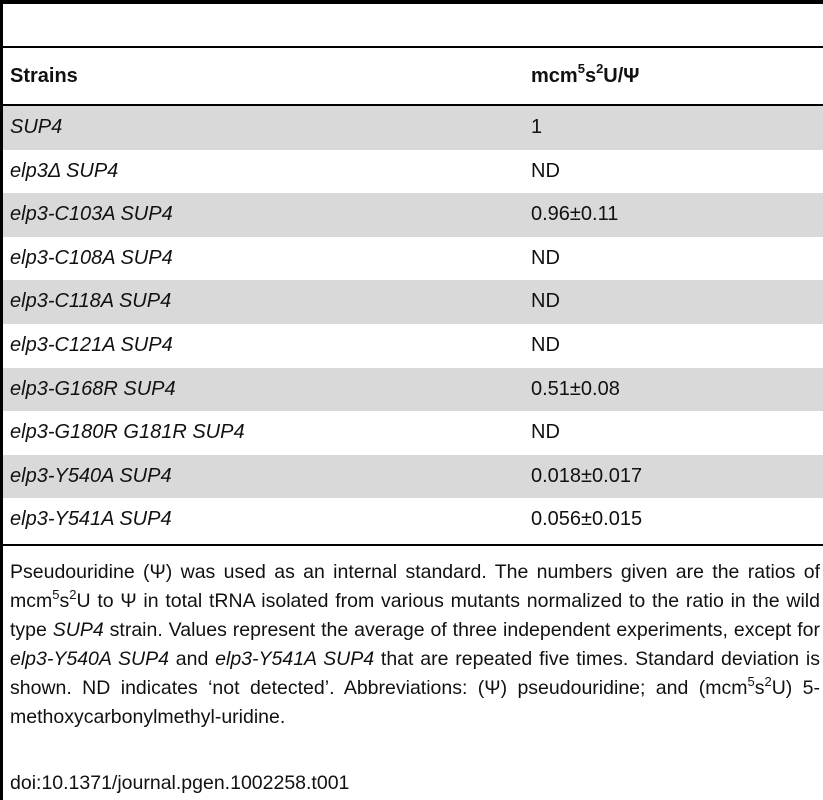  I want to click on table-row: elp3-C108A SUP4 ND, so click(413, 259).